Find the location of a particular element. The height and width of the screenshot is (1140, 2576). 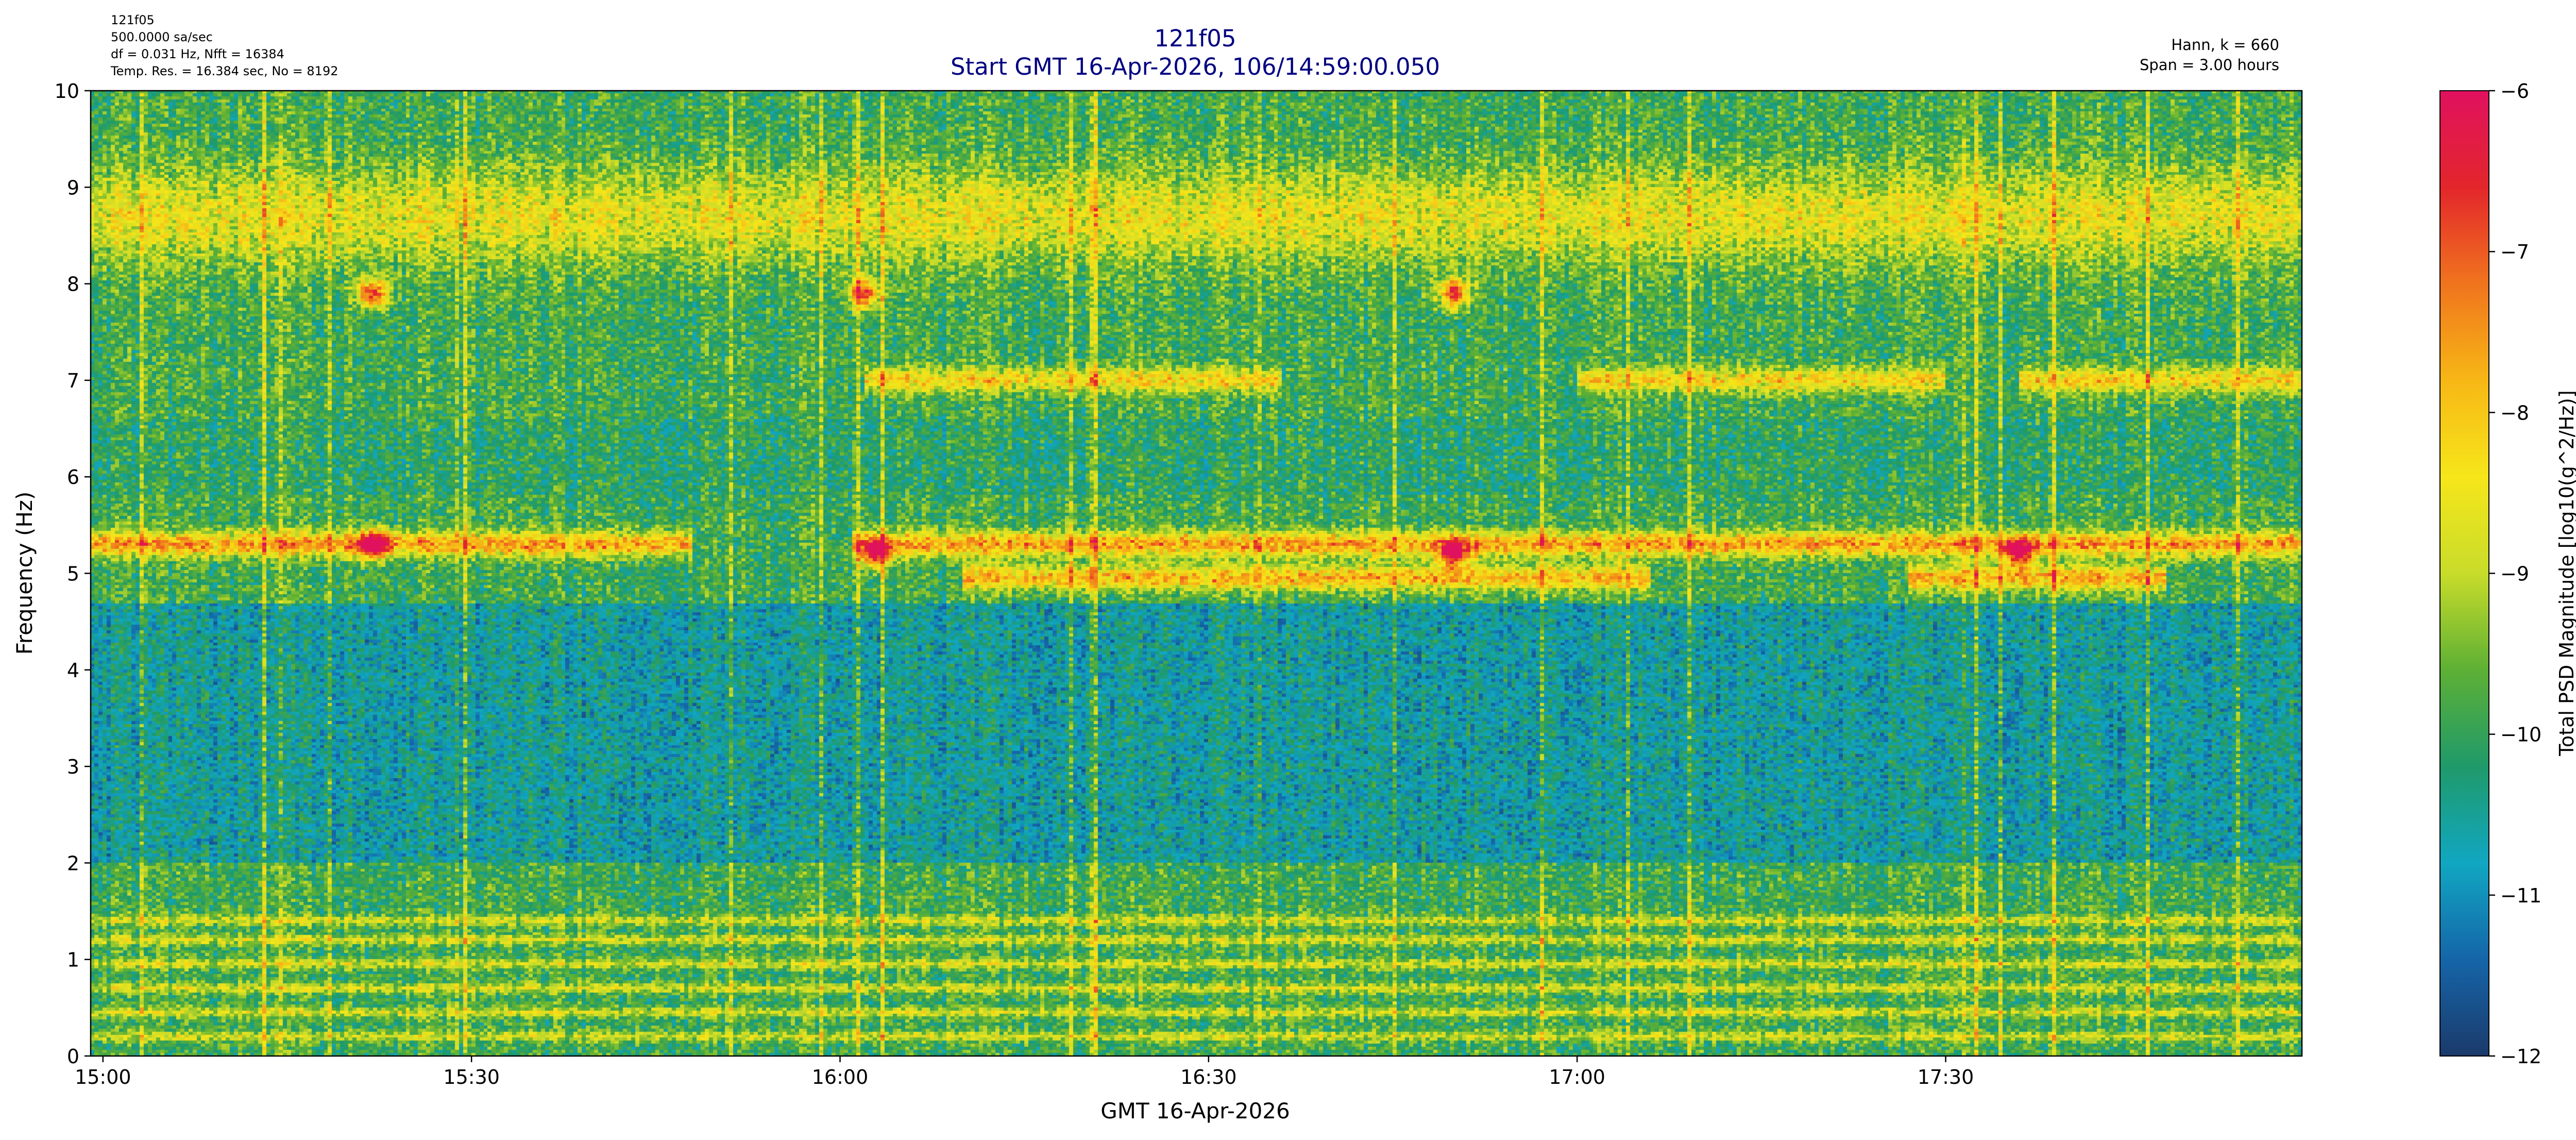

colorbar-tick-label: −7 is located at coordinates (2514, 252).